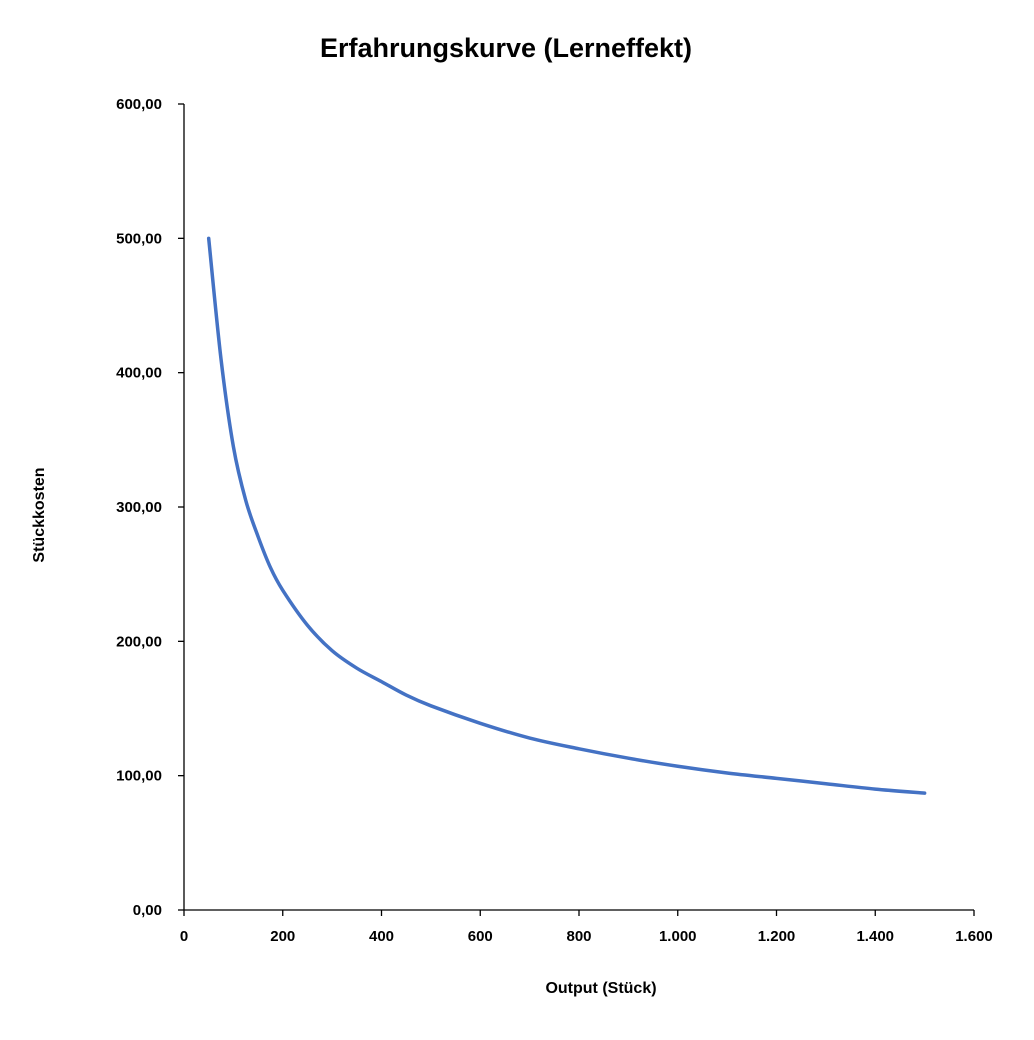 The image size is (1034, 1040). Describe the element at coordinates (480, 936) in the screenshot. I see `x-tick-label: 600` at that location.